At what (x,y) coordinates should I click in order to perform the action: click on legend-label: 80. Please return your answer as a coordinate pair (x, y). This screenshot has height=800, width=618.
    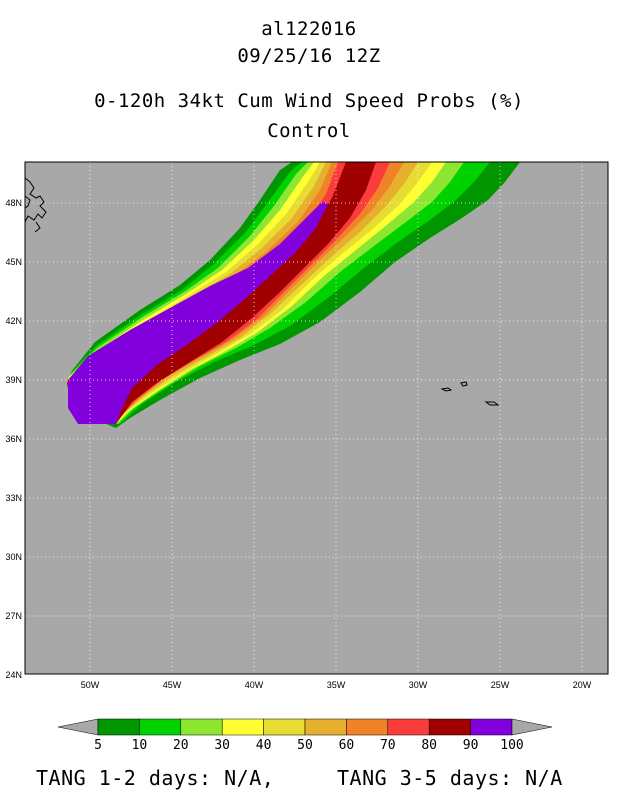
    Looking at the image, I should click on (429, 745).